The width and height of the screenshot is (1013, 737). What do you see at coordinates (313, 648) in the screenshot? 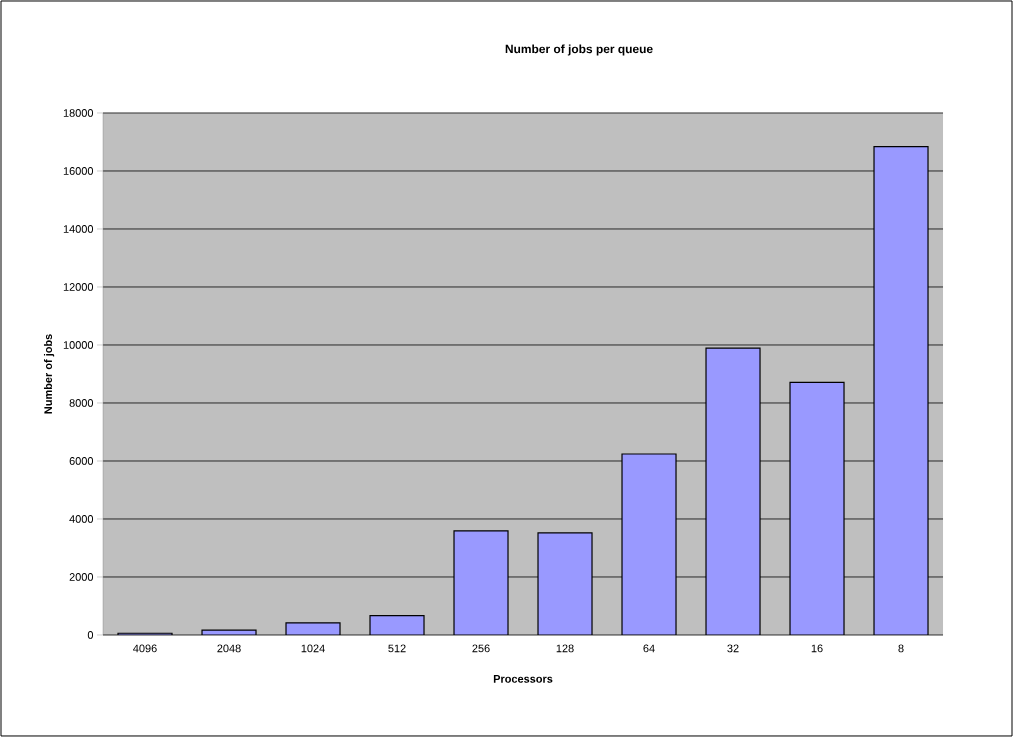
I see `x-tick-label: 1024` at bounding box center [313, 648].